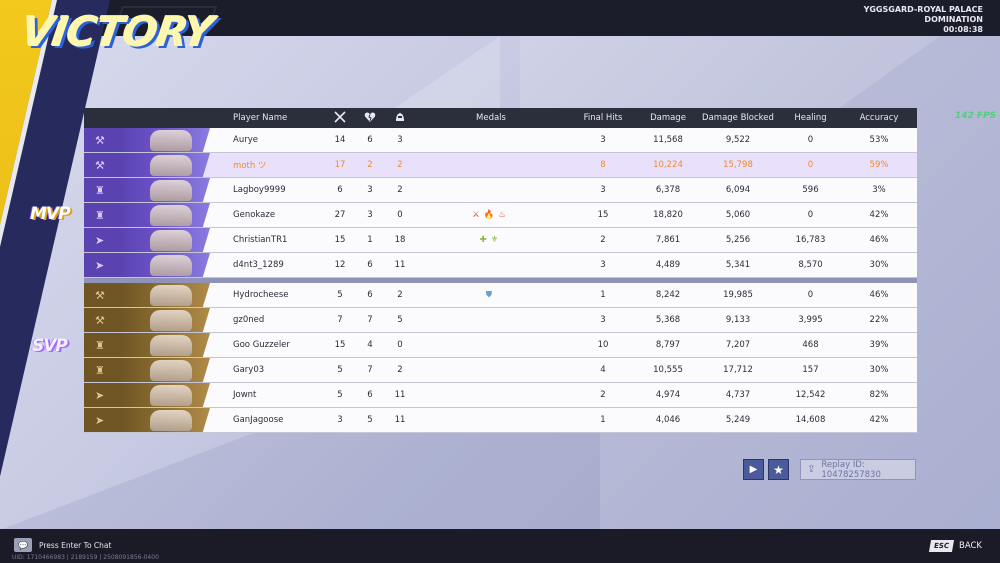 Image resolution: width=1000 pixels, height=563 pixels. What do you see at coordinates (668, 320) in the screenshot?
I see `damage-value: 5,368` at bounding box center [668, 320].